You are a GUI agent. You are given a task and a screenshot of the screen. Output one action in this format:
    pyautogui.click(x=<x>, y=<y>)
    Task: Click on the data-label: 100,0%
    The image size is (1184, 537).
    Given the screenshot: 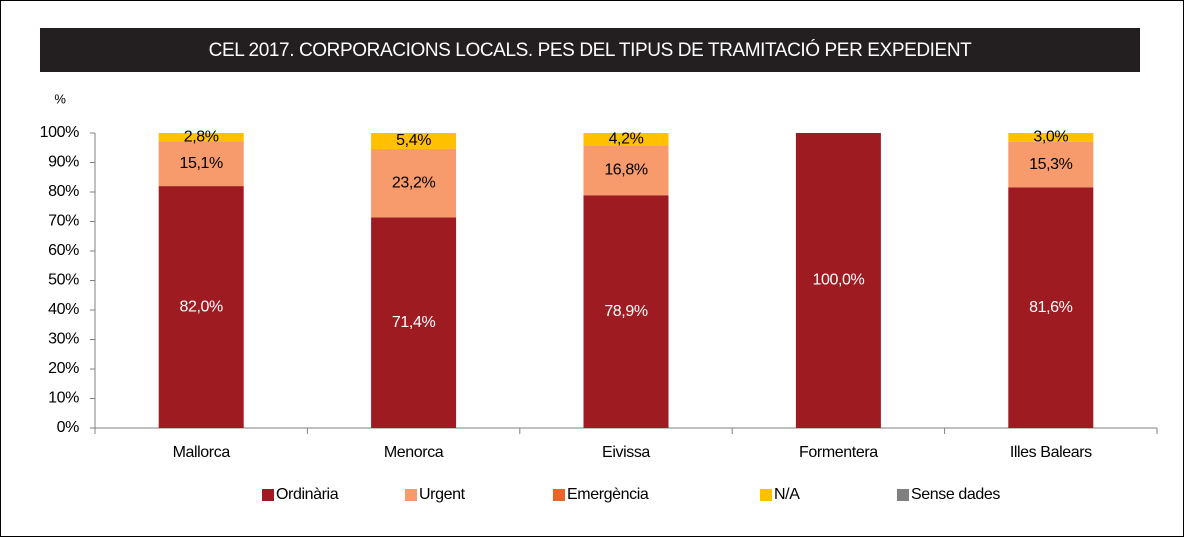 What is the action you would take?
    pyautogui.click(x=838, y=280)
    